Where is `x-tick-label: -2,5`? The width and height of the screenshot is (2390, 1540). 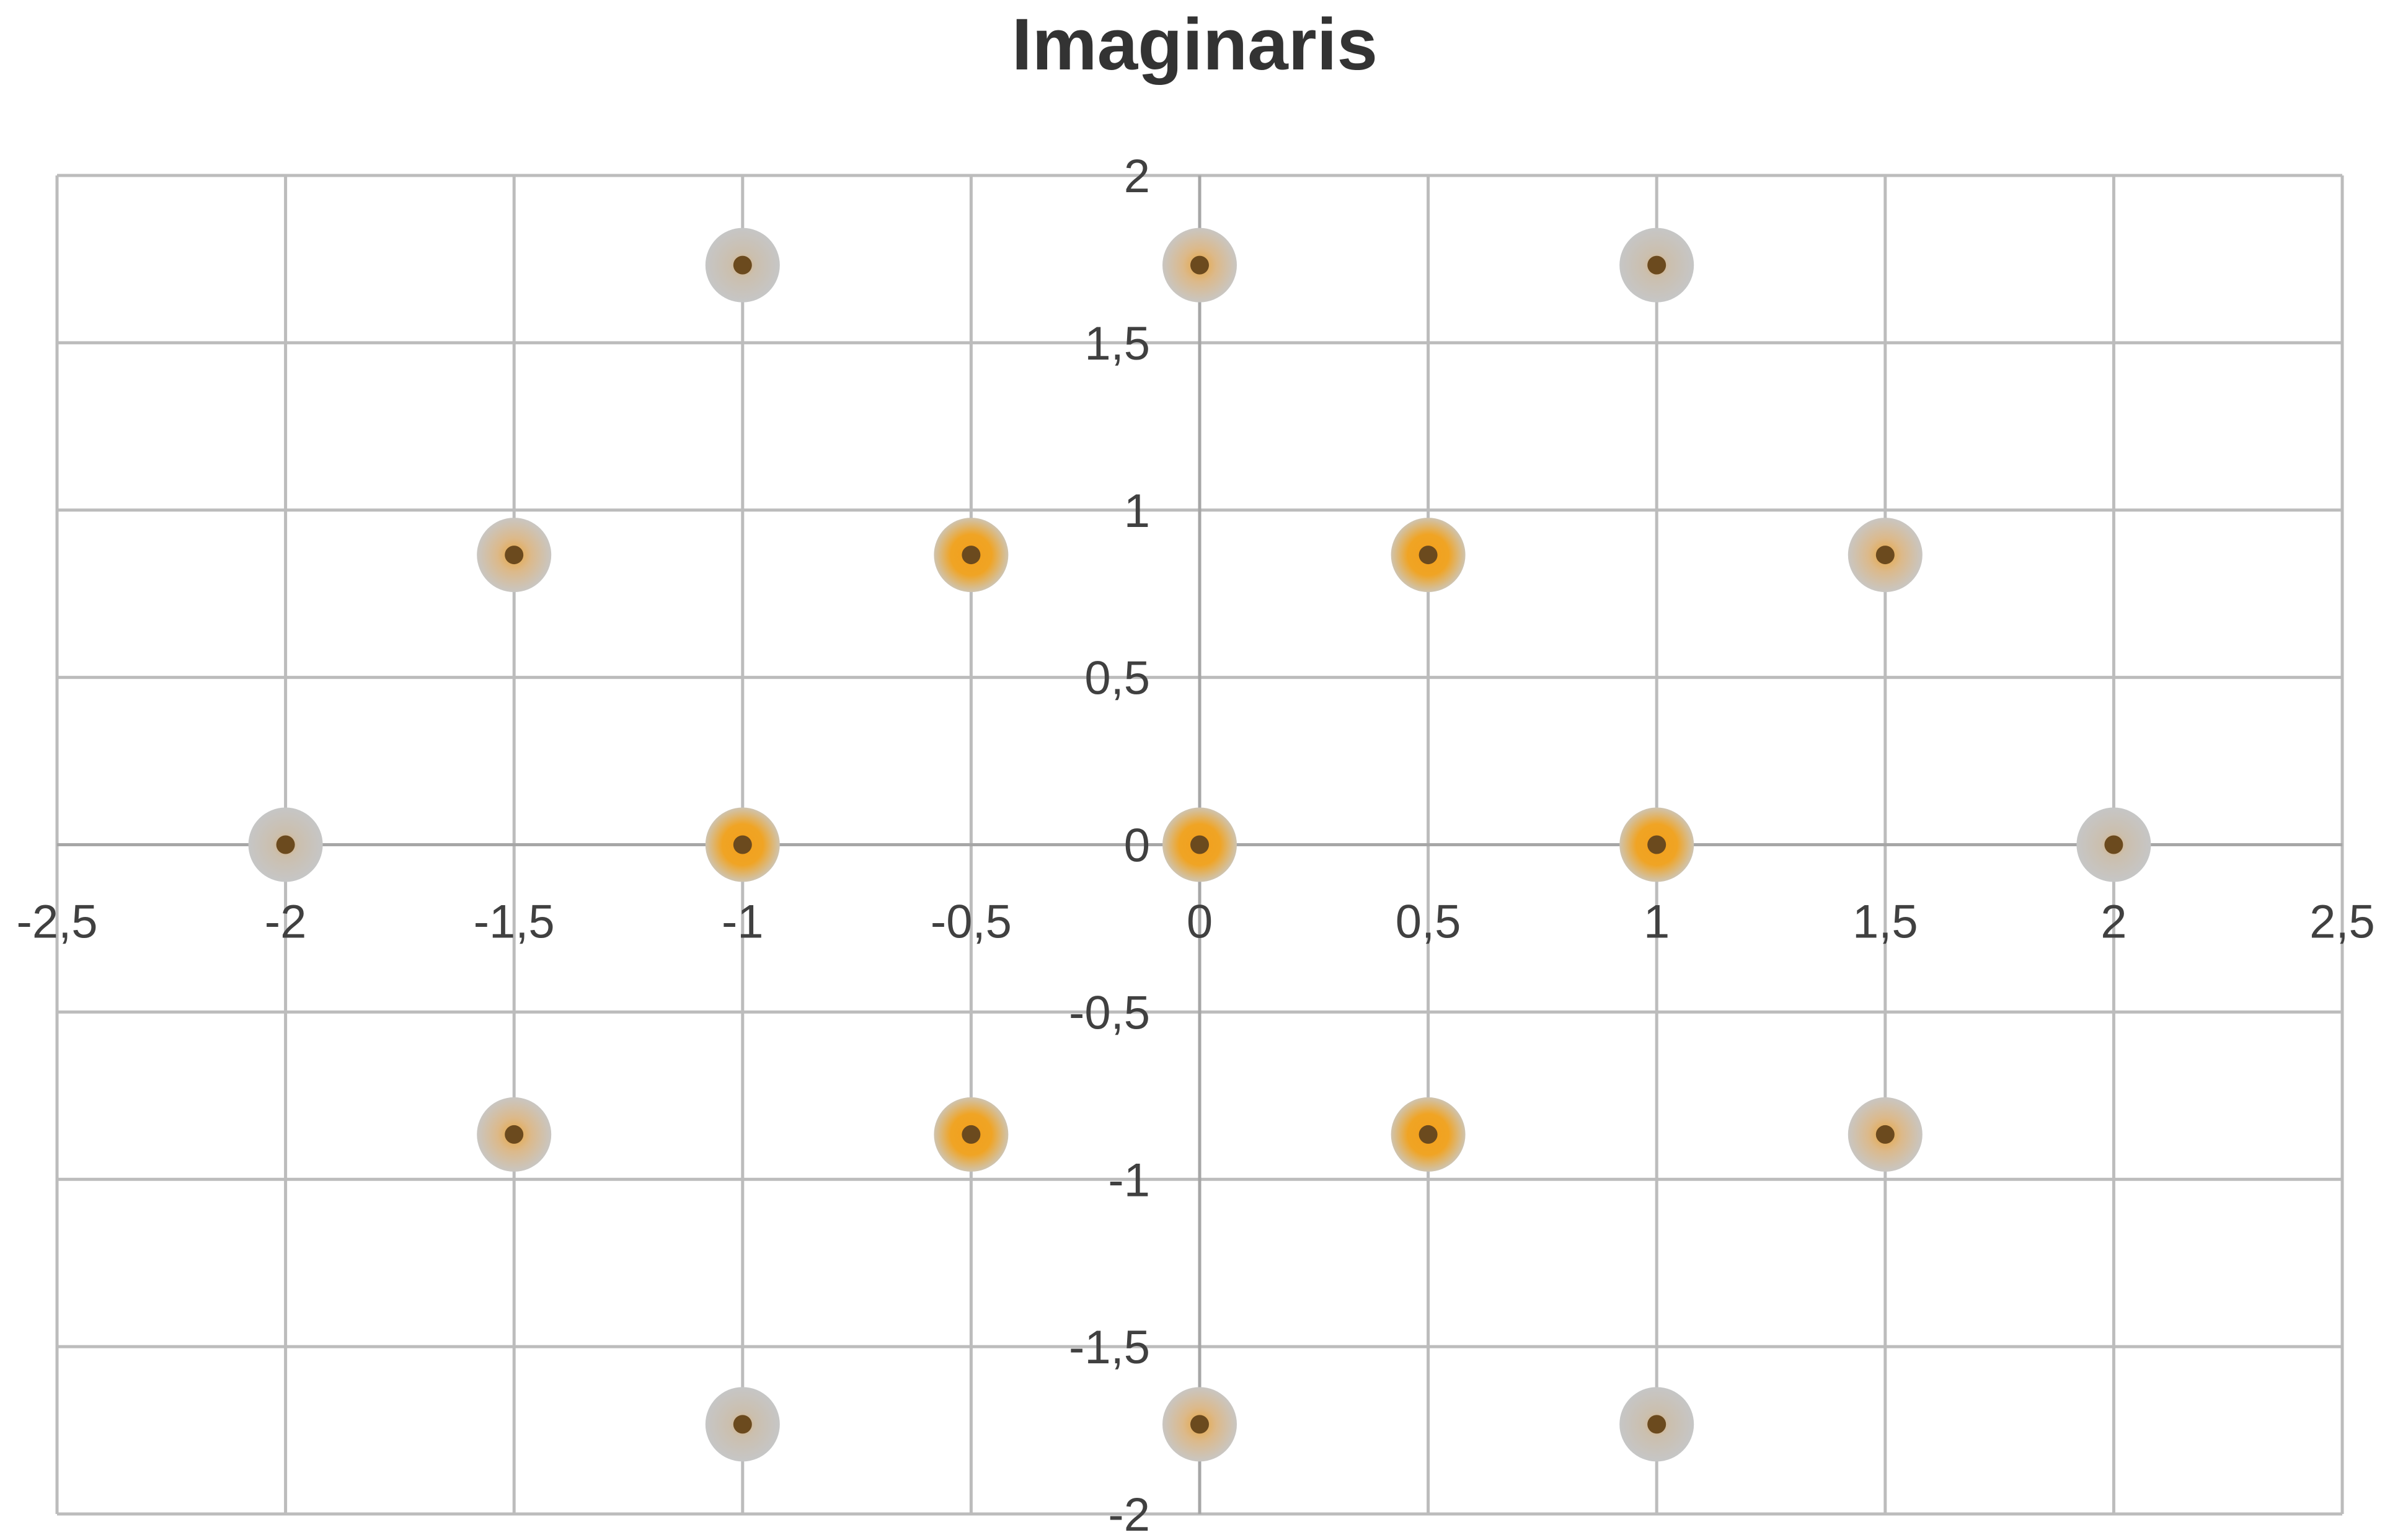 x-tick-label: -2,5 is located at coordinates (57, 922).